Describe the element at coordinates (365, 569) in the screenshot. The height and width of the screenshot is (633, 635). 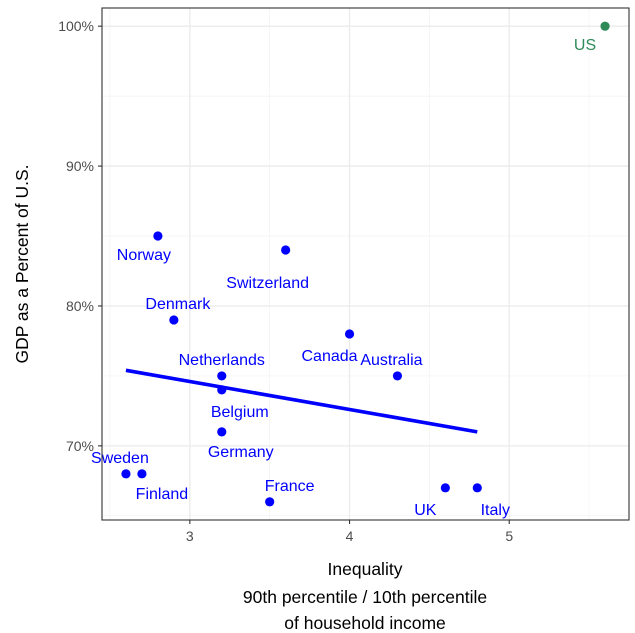
I see `x-axis-title-line-1: Inequality` at that location.